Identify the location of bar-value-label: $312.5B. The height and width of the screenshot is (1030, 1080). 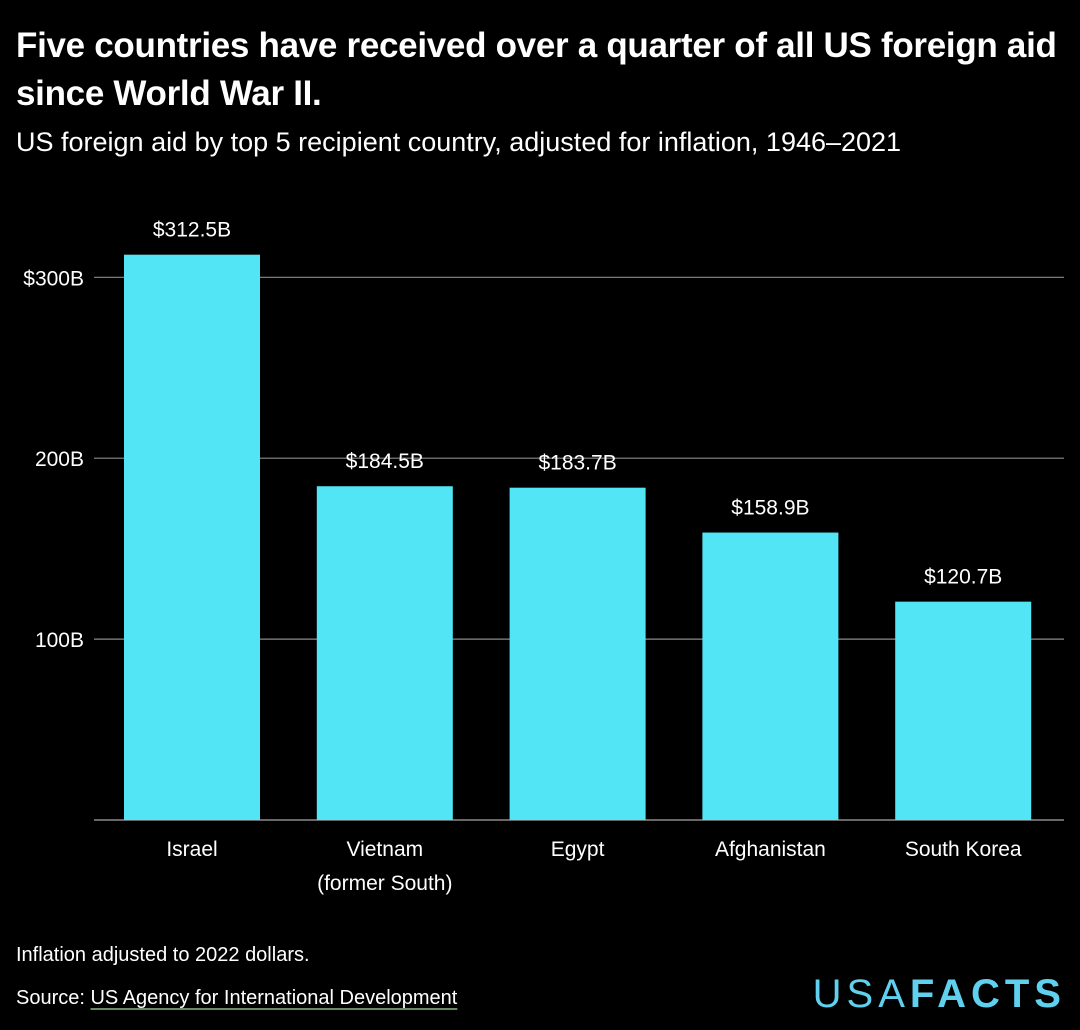
(192, 230).